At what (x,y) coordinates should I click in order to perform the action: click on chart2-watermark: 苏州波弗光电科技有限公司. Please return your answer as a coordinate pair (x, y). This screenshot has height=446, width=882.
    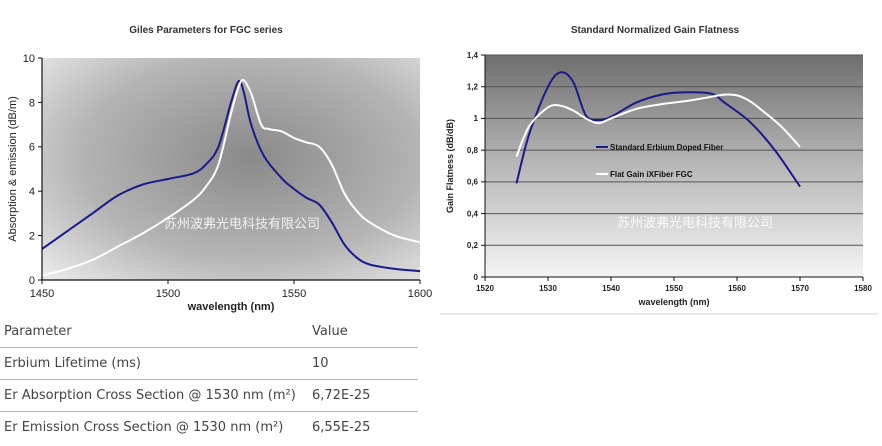
    Looking at the image, I should click on (695, 222).